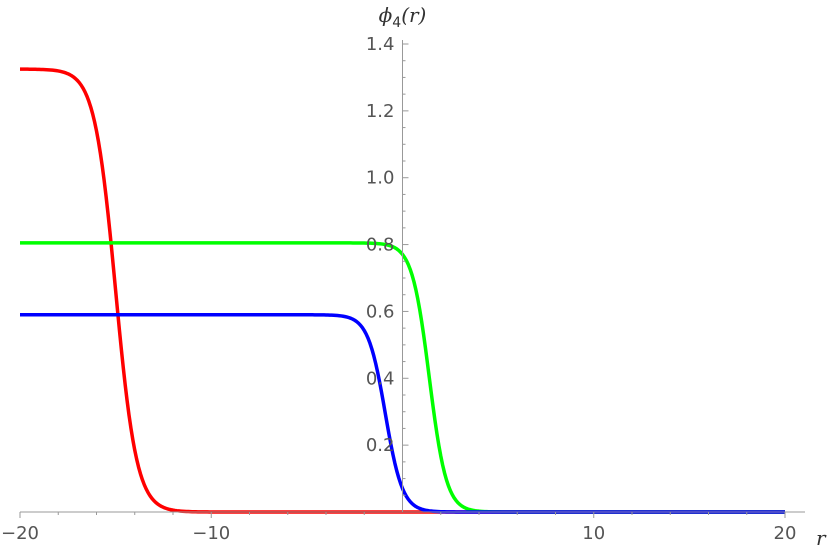 The image size is (830, 548). What do you see at coordinates (386, 15) in the screenshot?
I see `y-axis-label-symbol: ϕ` at bounding box center [386, 15].